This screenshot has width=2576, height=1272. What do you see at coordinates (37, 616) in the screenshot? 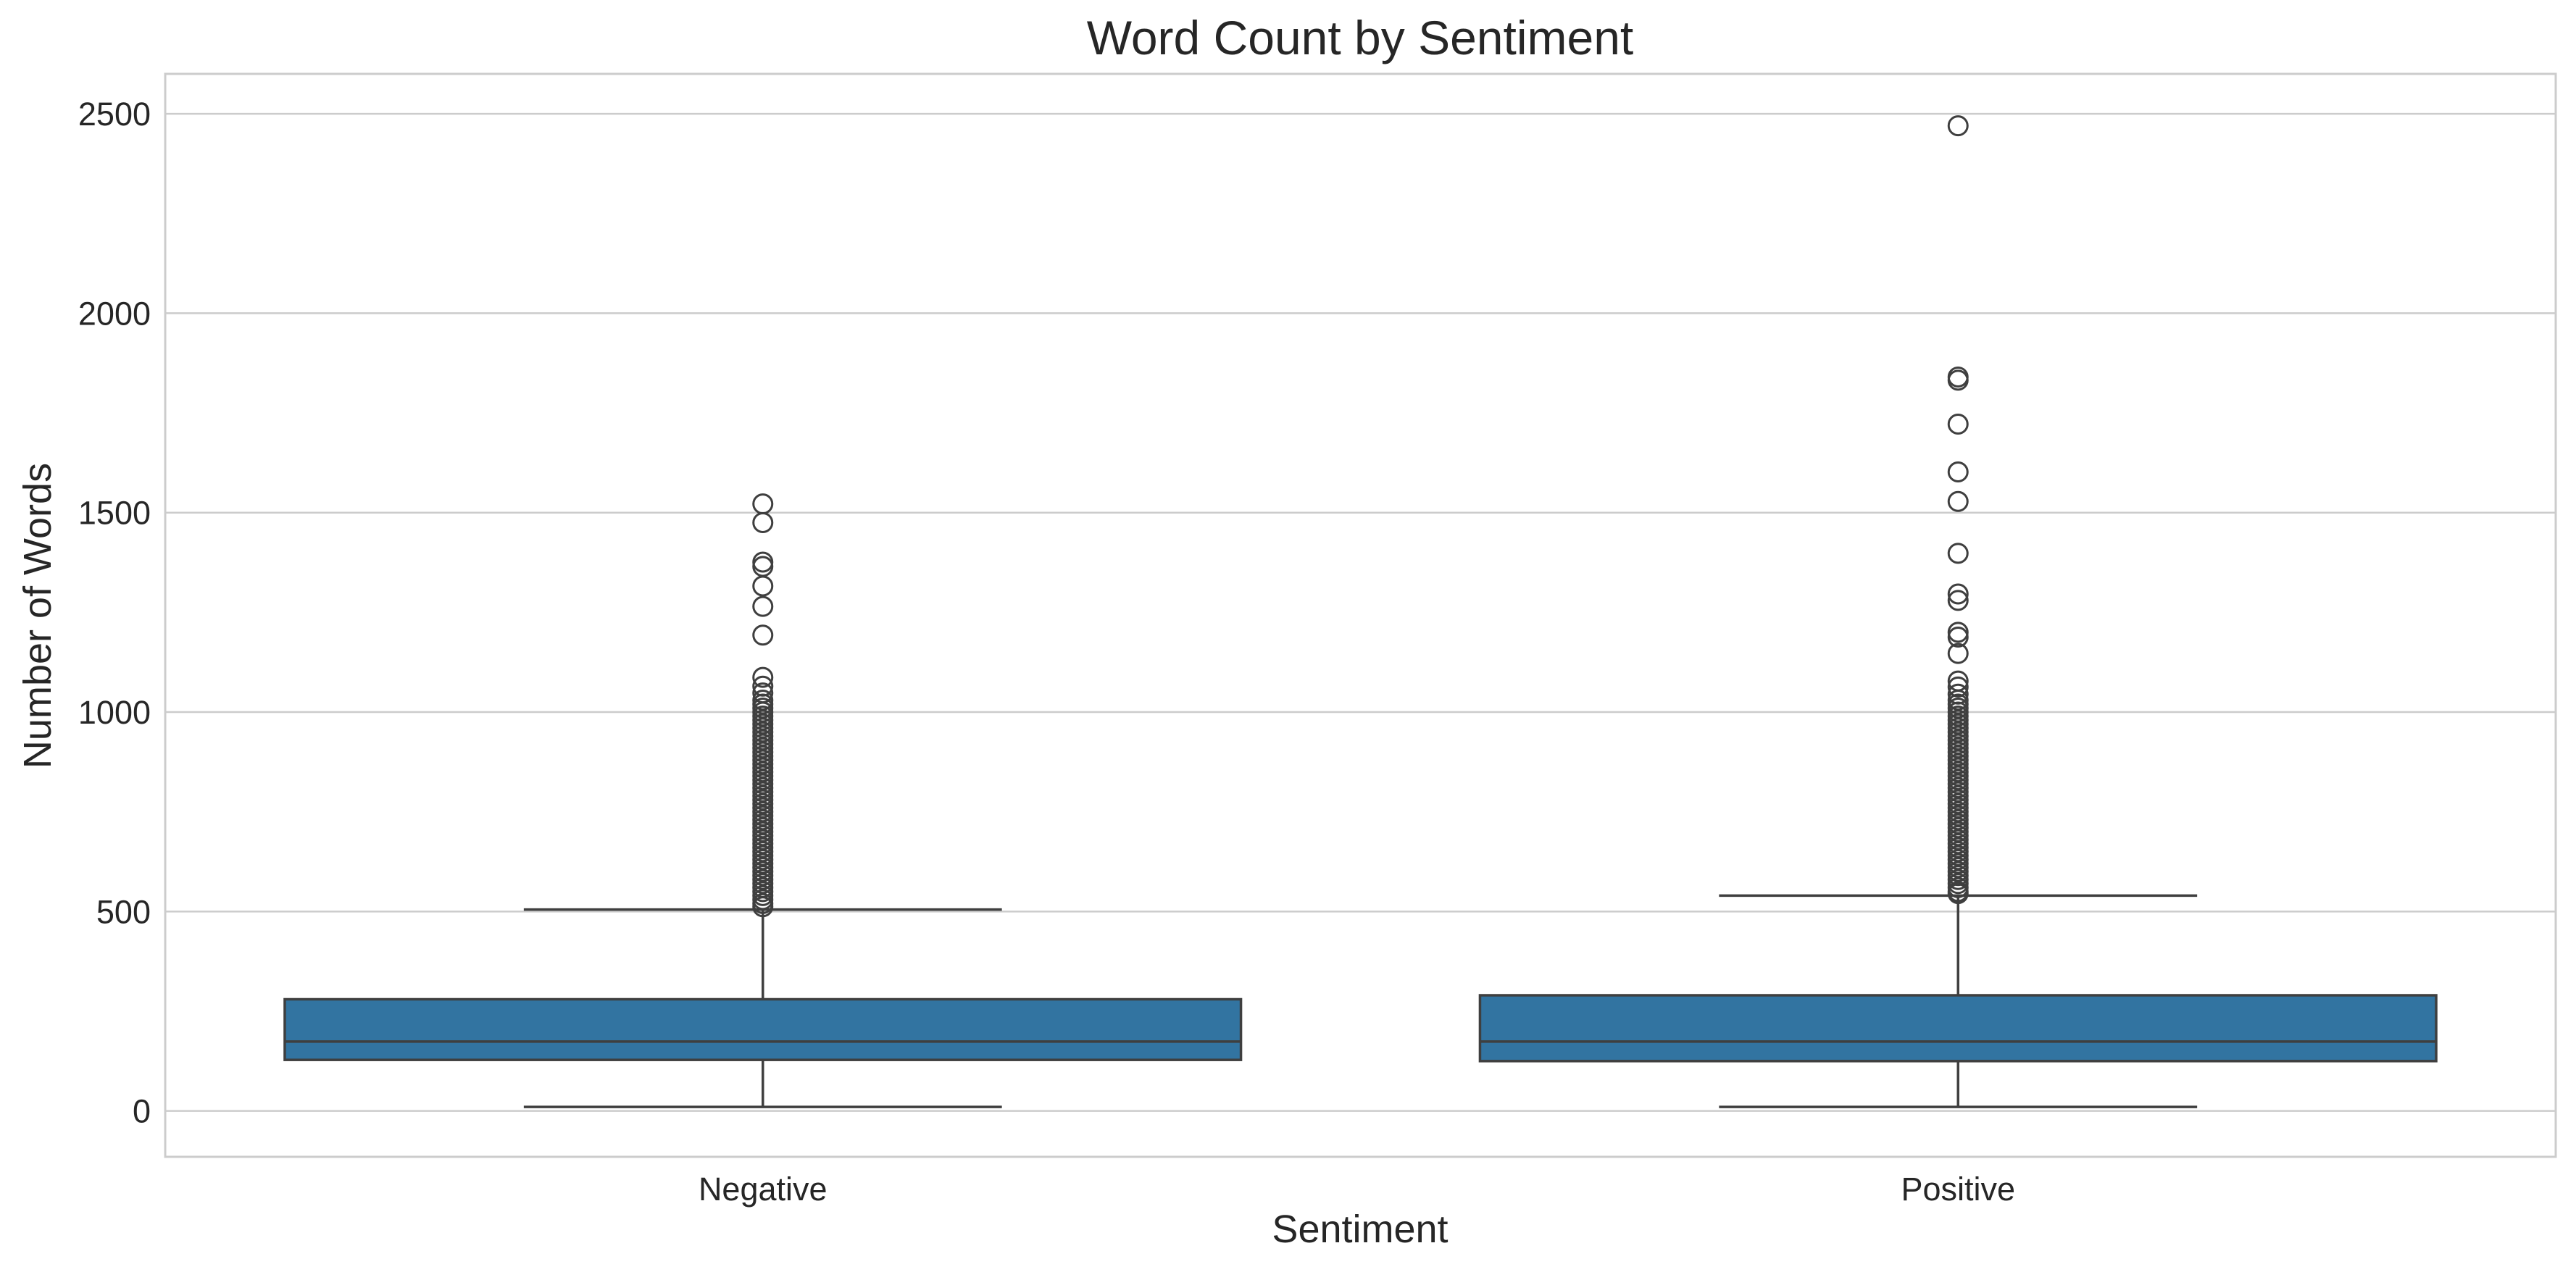
I see `y-axis-label: Number of Words` at bounding box center [37, 616].